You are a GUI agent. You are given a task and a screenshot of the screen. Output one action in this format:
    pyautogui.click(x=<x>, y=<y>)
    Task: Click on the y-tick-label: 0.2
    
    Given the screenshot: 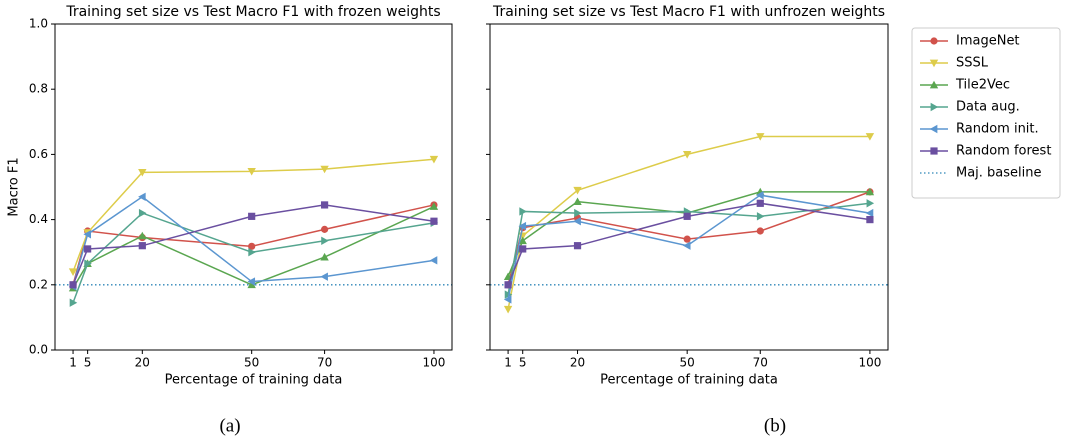 What is the action you would take?
    pyautogui.click(x=38, y=284)
    